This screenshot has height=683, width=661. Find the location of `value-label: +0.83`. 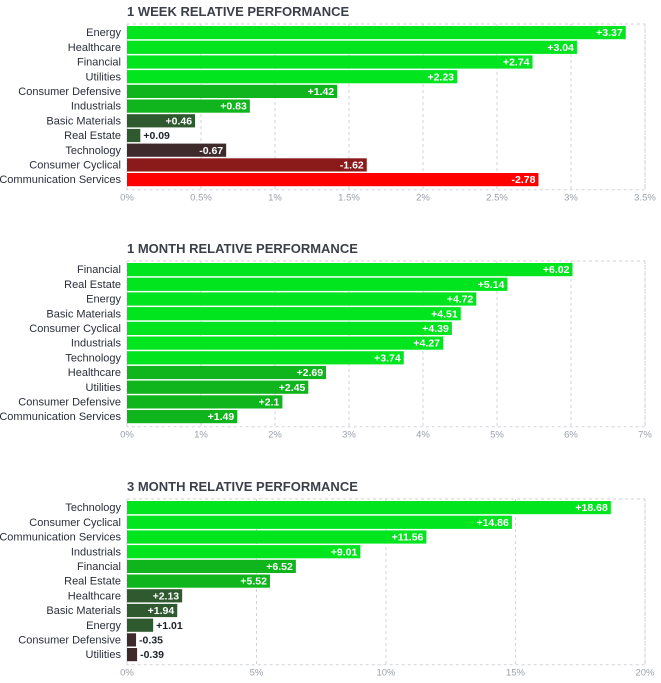

value-label: +0.83 is located at coordinates (233, 107).